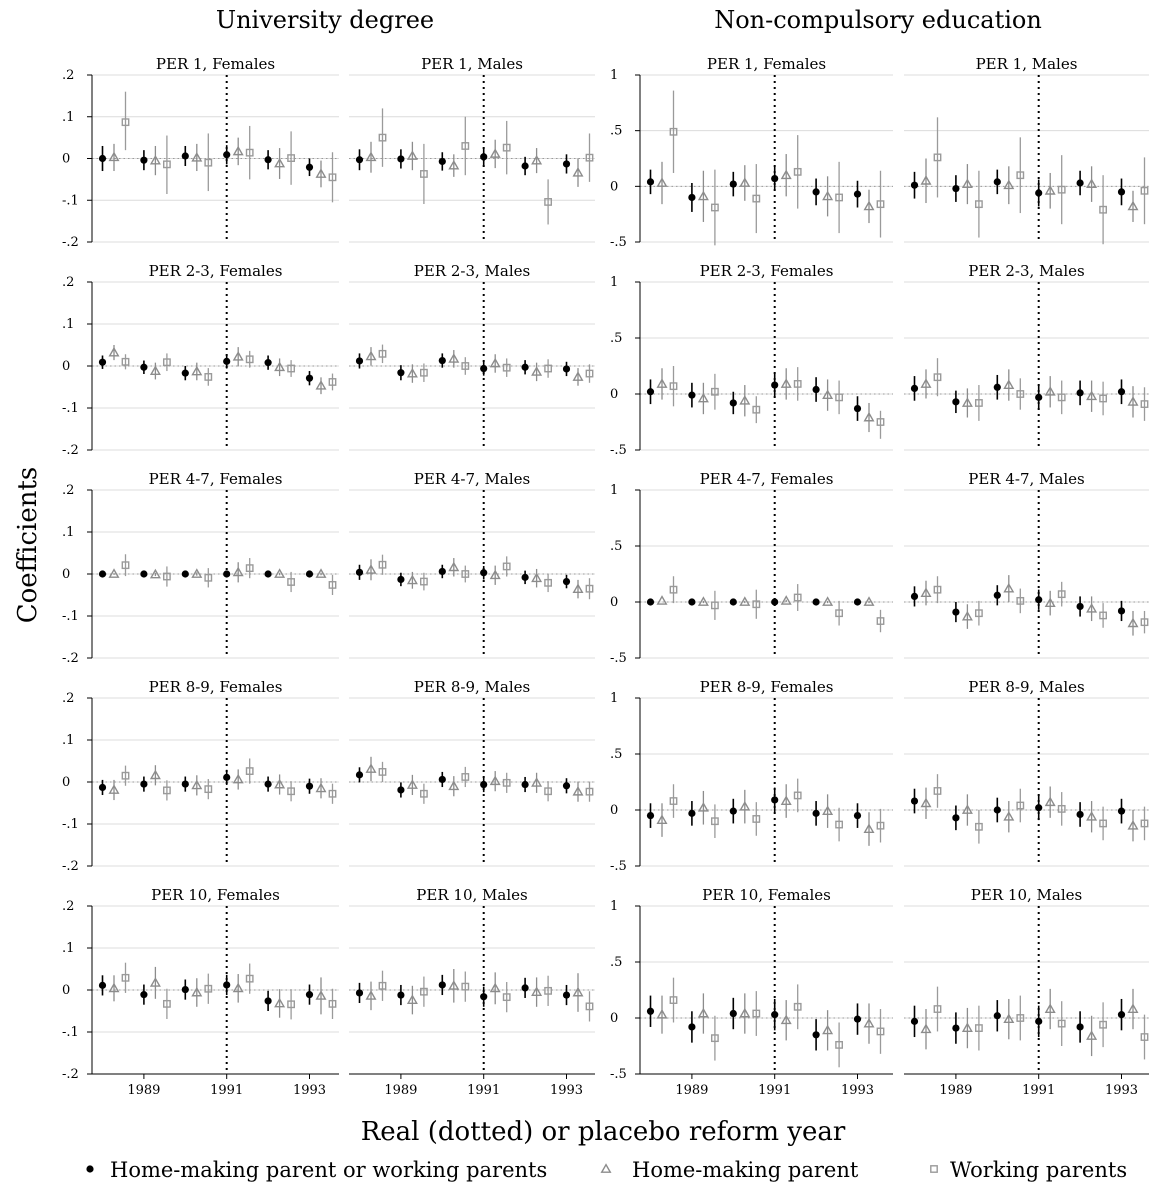  What do you see at coordinates (603, 1132) in the screenshot?
I see `x-axis-label: Real (dotted) or placebo reform year` at bounding box center [603, 1132].